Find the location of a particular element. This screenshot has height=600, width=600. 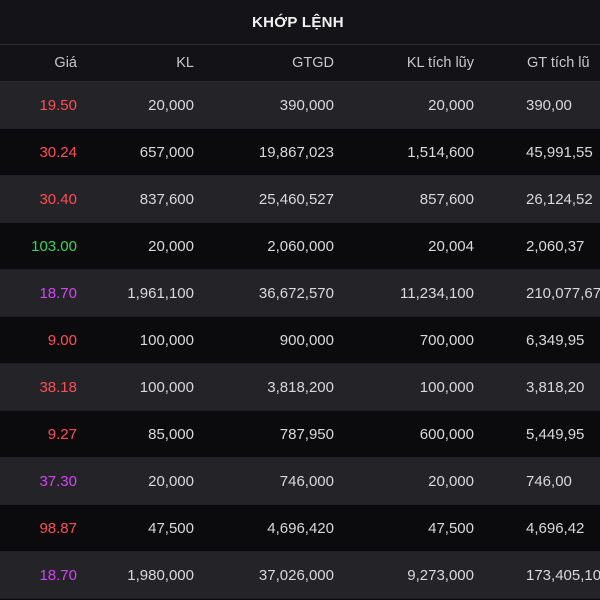

cumulative-value-cell: 26,124,52 is located at coordinates (559, 199).